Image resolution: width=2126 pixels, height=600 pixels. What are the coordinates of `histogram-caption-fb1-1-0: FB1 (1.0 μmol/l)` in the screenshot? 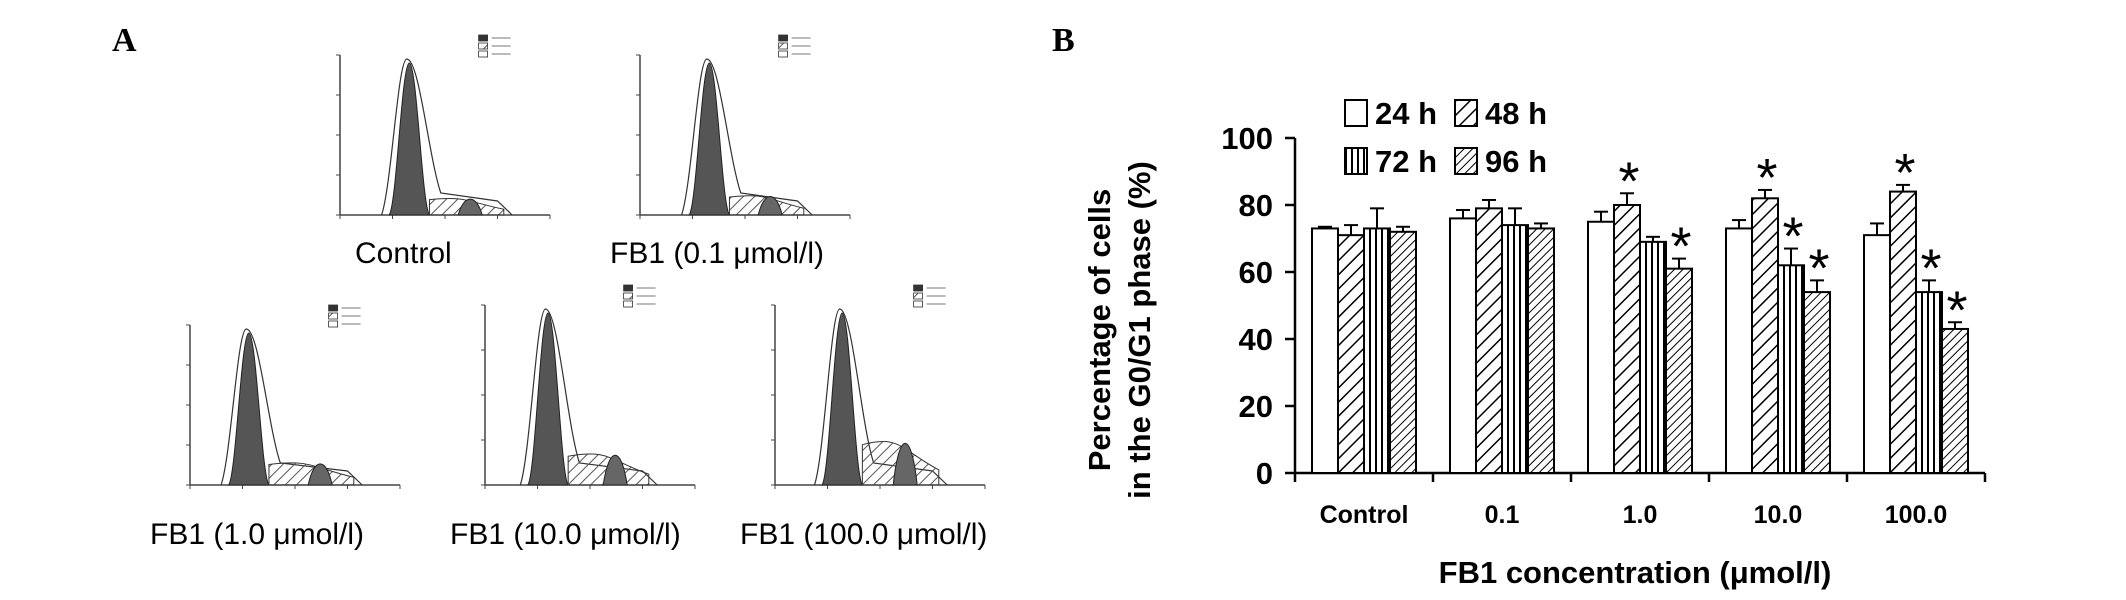 It's located at (257, 534).